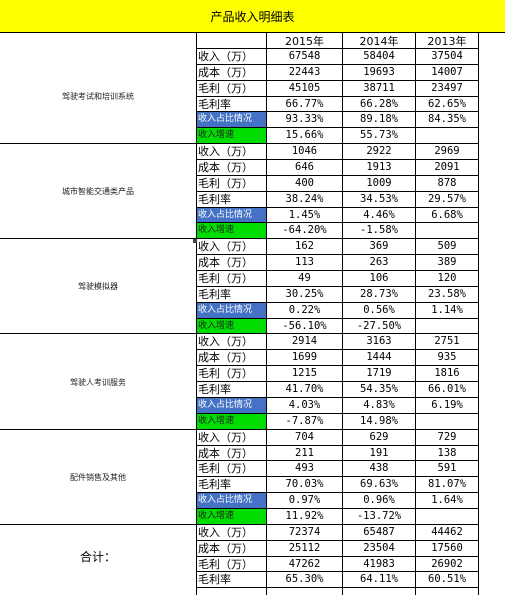 The image size is (505, 595). I want to click on value-cell: 38.24%, so click(304, 198).